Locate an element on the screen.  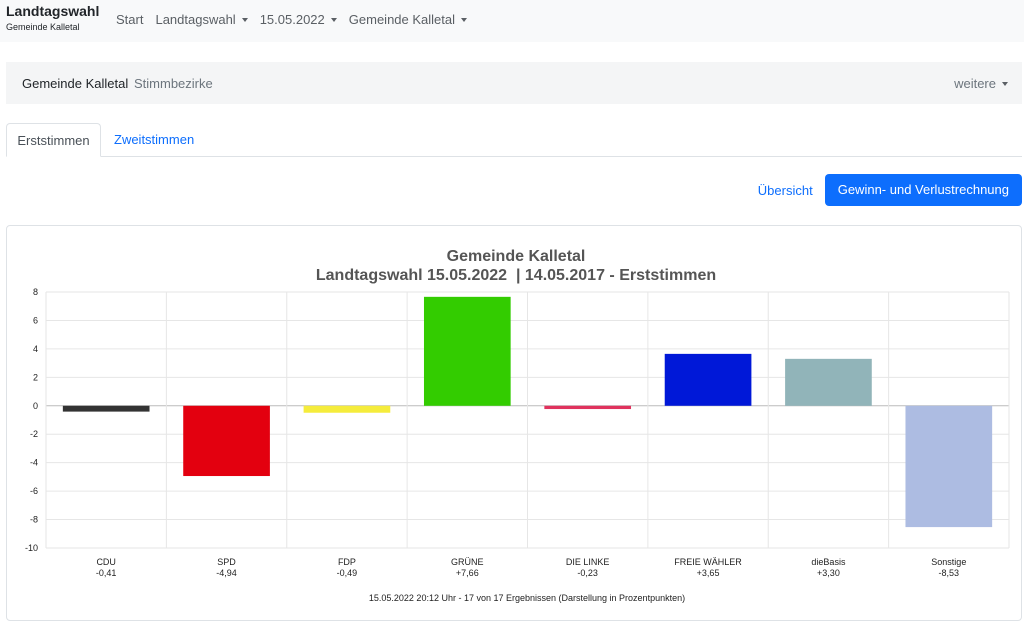
x-tick-label: FREIE WÄHLER is located at coordinates (708, 562).